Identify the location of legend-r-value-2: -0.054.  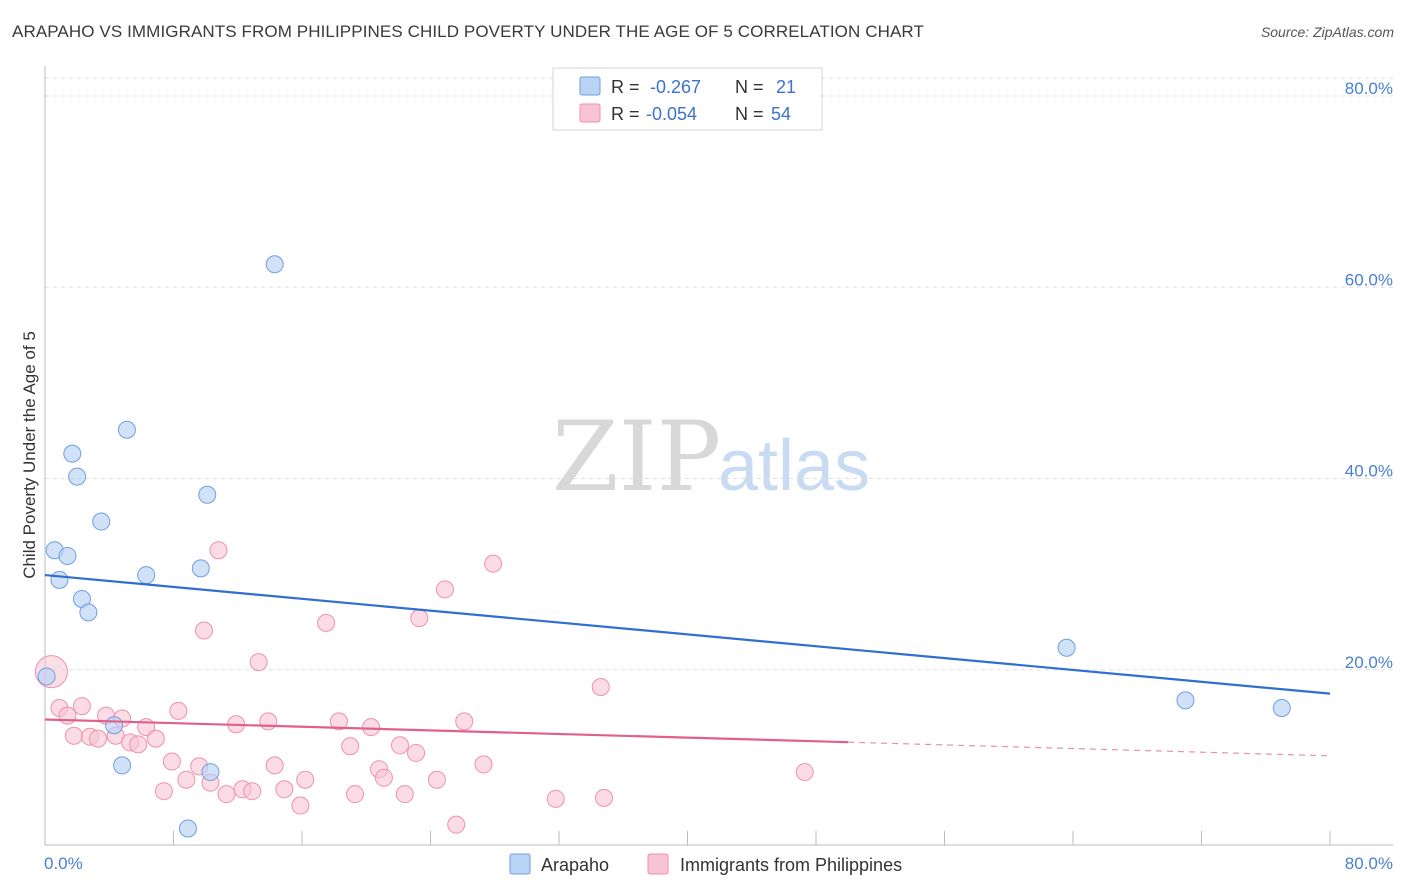
(671, 114).